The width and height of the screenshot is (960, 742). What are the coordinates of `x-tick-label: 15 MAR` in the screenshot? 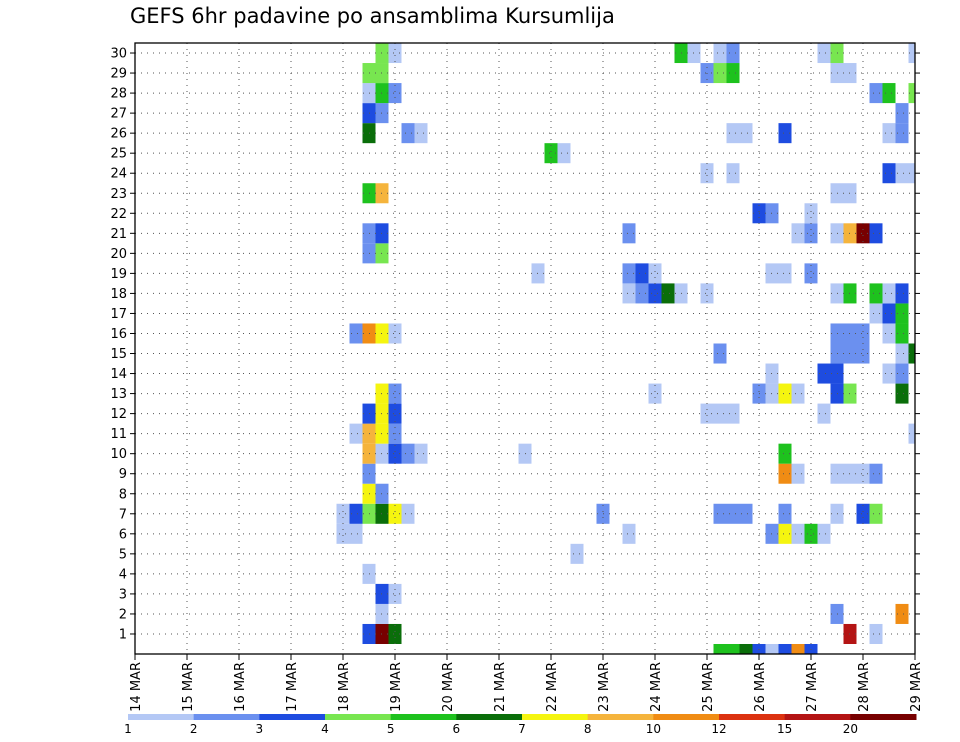 It's located at (188, 687).